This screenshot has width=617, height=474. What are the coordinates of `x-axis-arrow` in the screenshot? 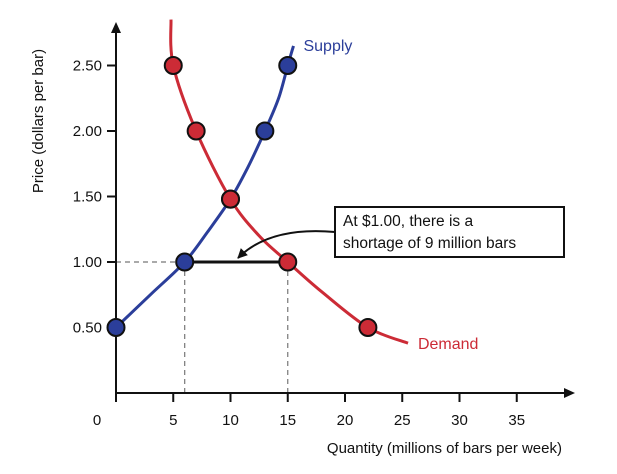 It's located at (569, 393).